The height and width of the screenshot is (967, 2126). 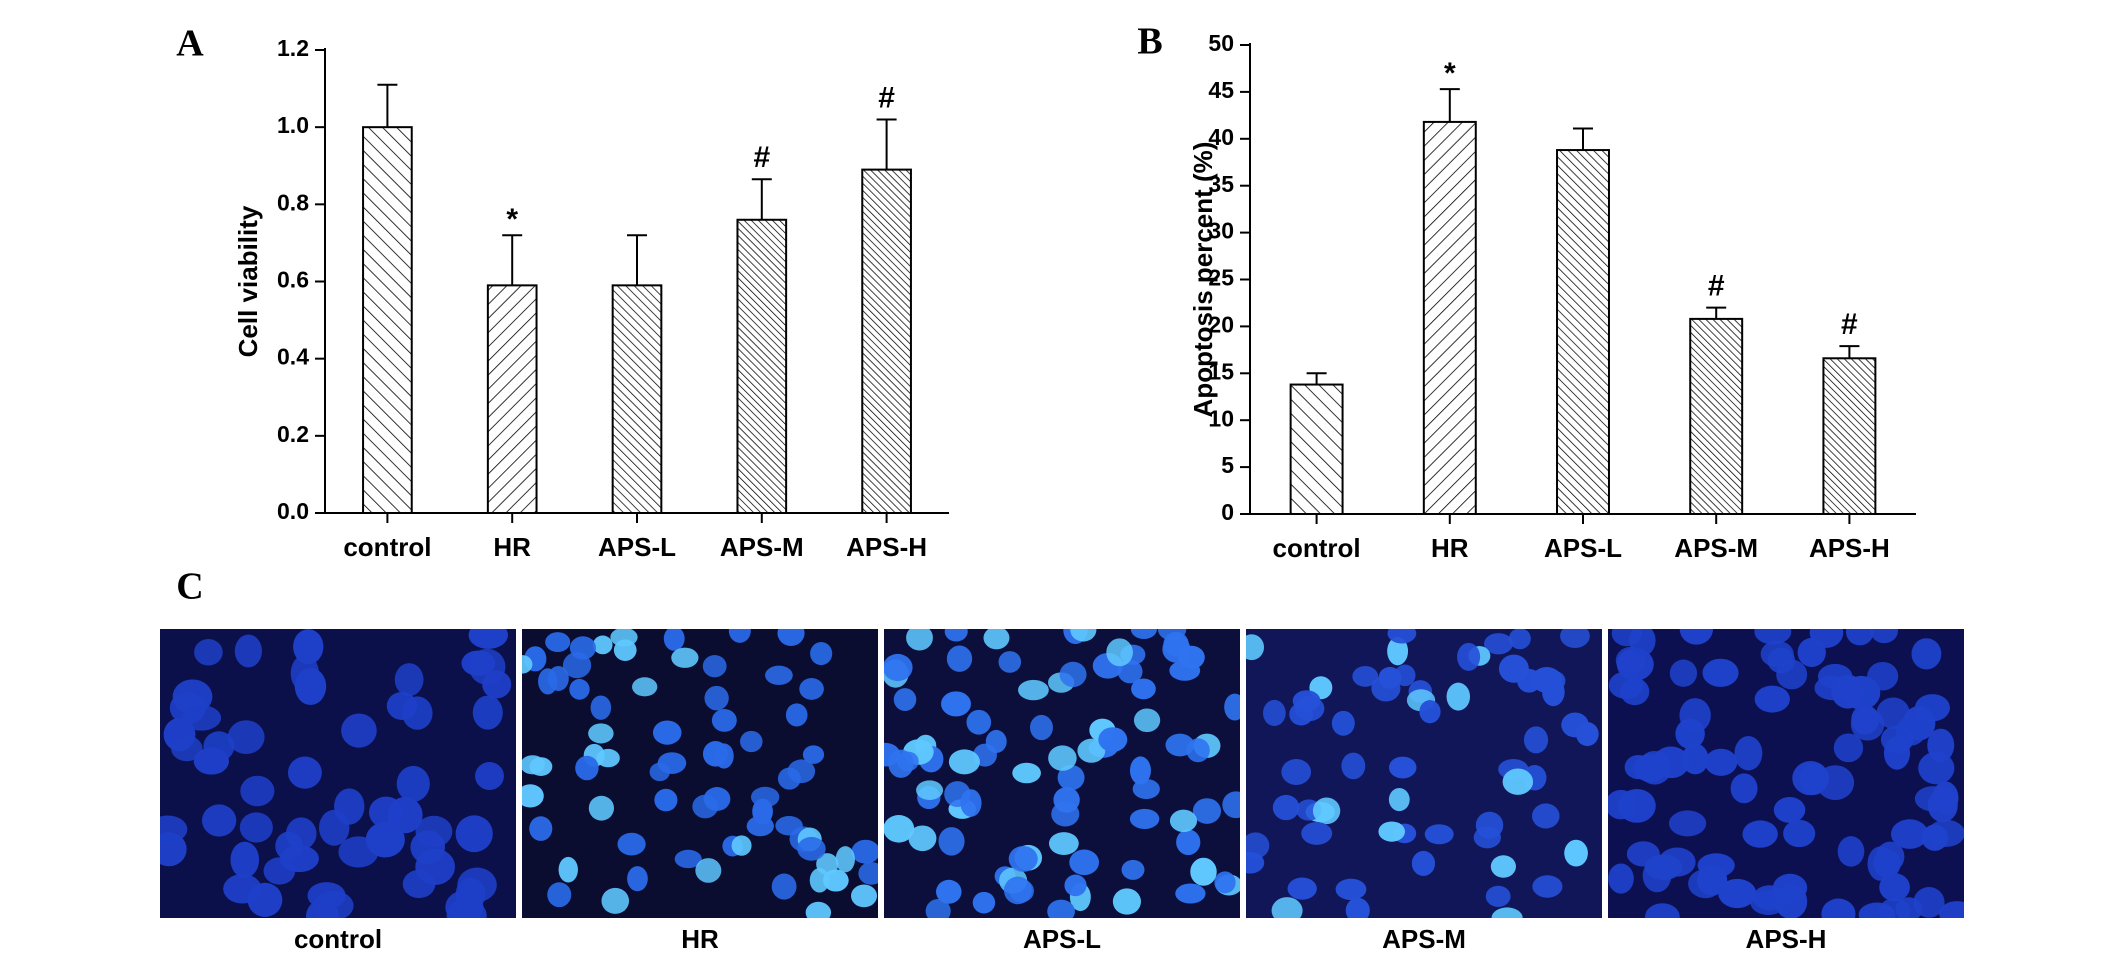 I want to click on micrograph-caption: control, so click(x=338, y=939).